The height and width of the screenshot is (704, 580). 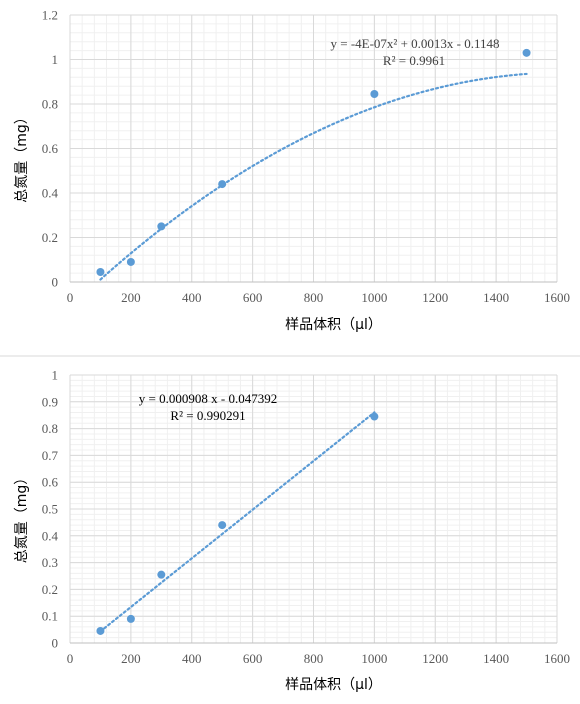 What do you see at coordinates (50, 15) in the screenshot?
I see `y-tick-label: 1.2` at bounding box center [50, 15].